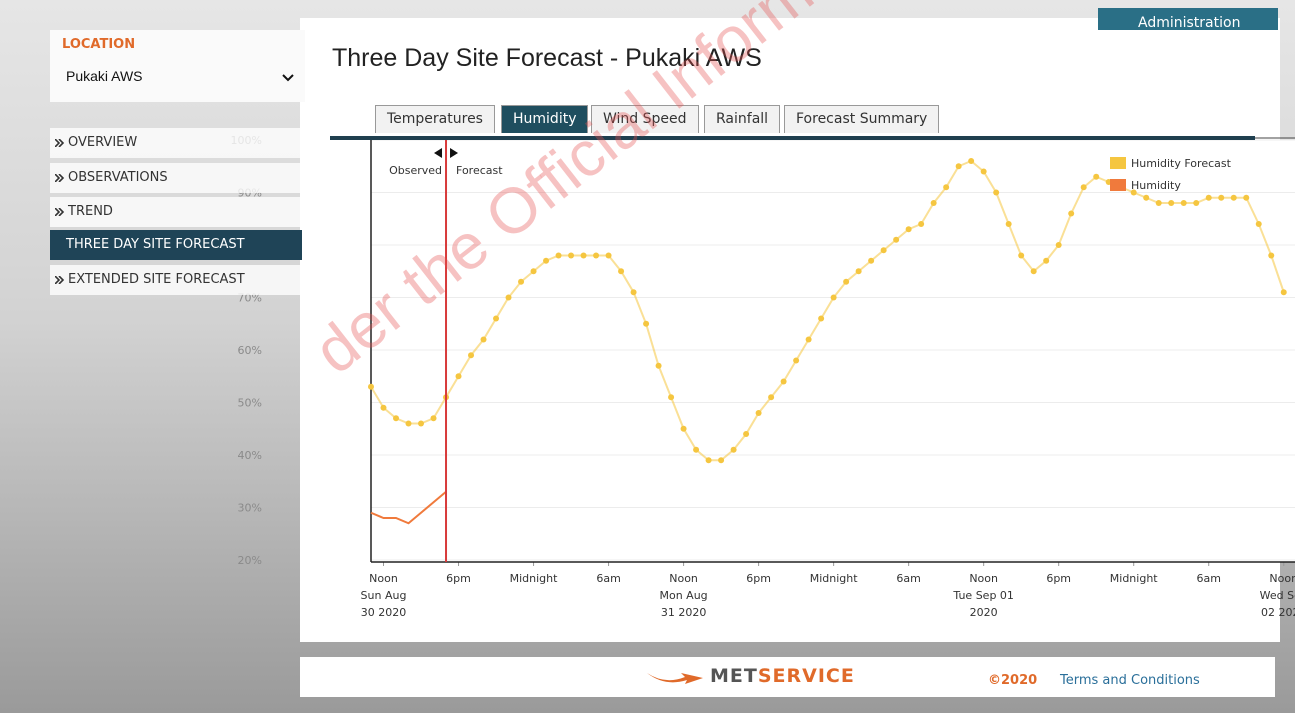 Image resolution: width=1295 pixels, height=713 pixels. Describe the element at coordinates (104, 76) in the screenshot. I see `location-select: Pukaki AWS` at that location.